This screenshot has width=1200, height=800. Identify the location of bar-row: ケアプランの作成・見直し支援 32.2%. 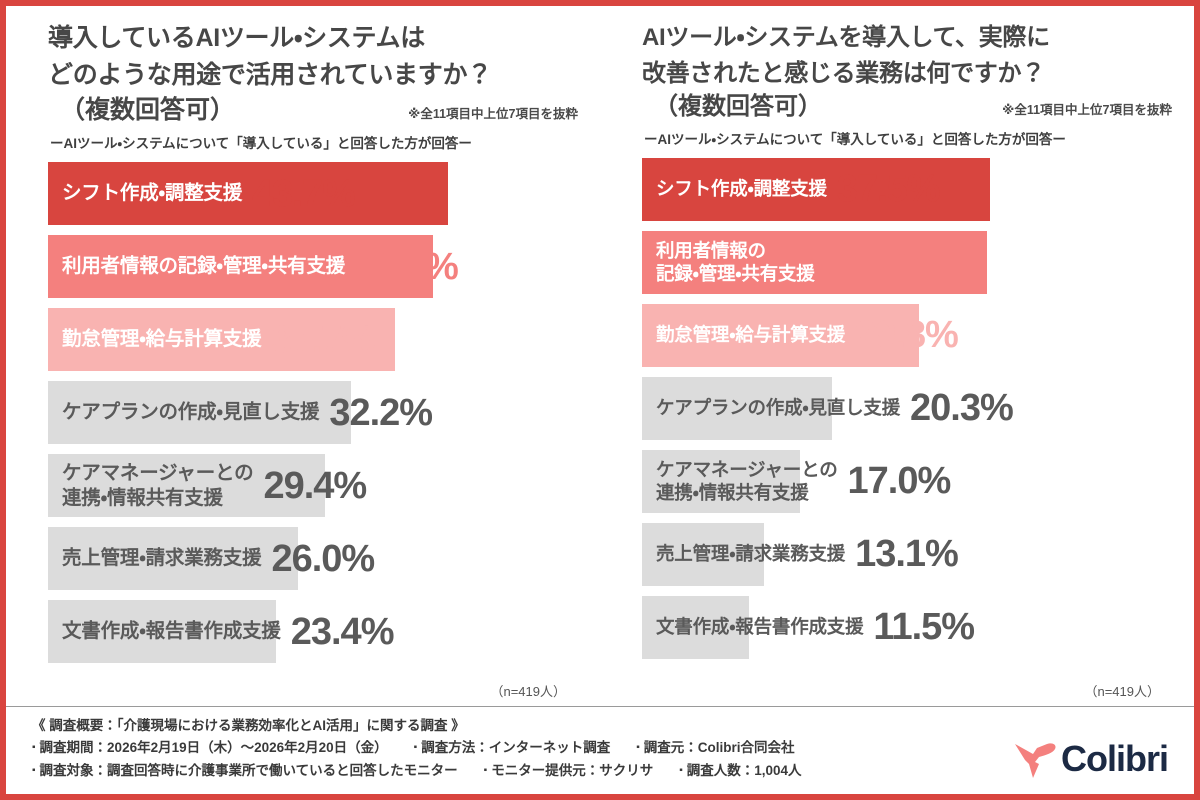
(313, 412).